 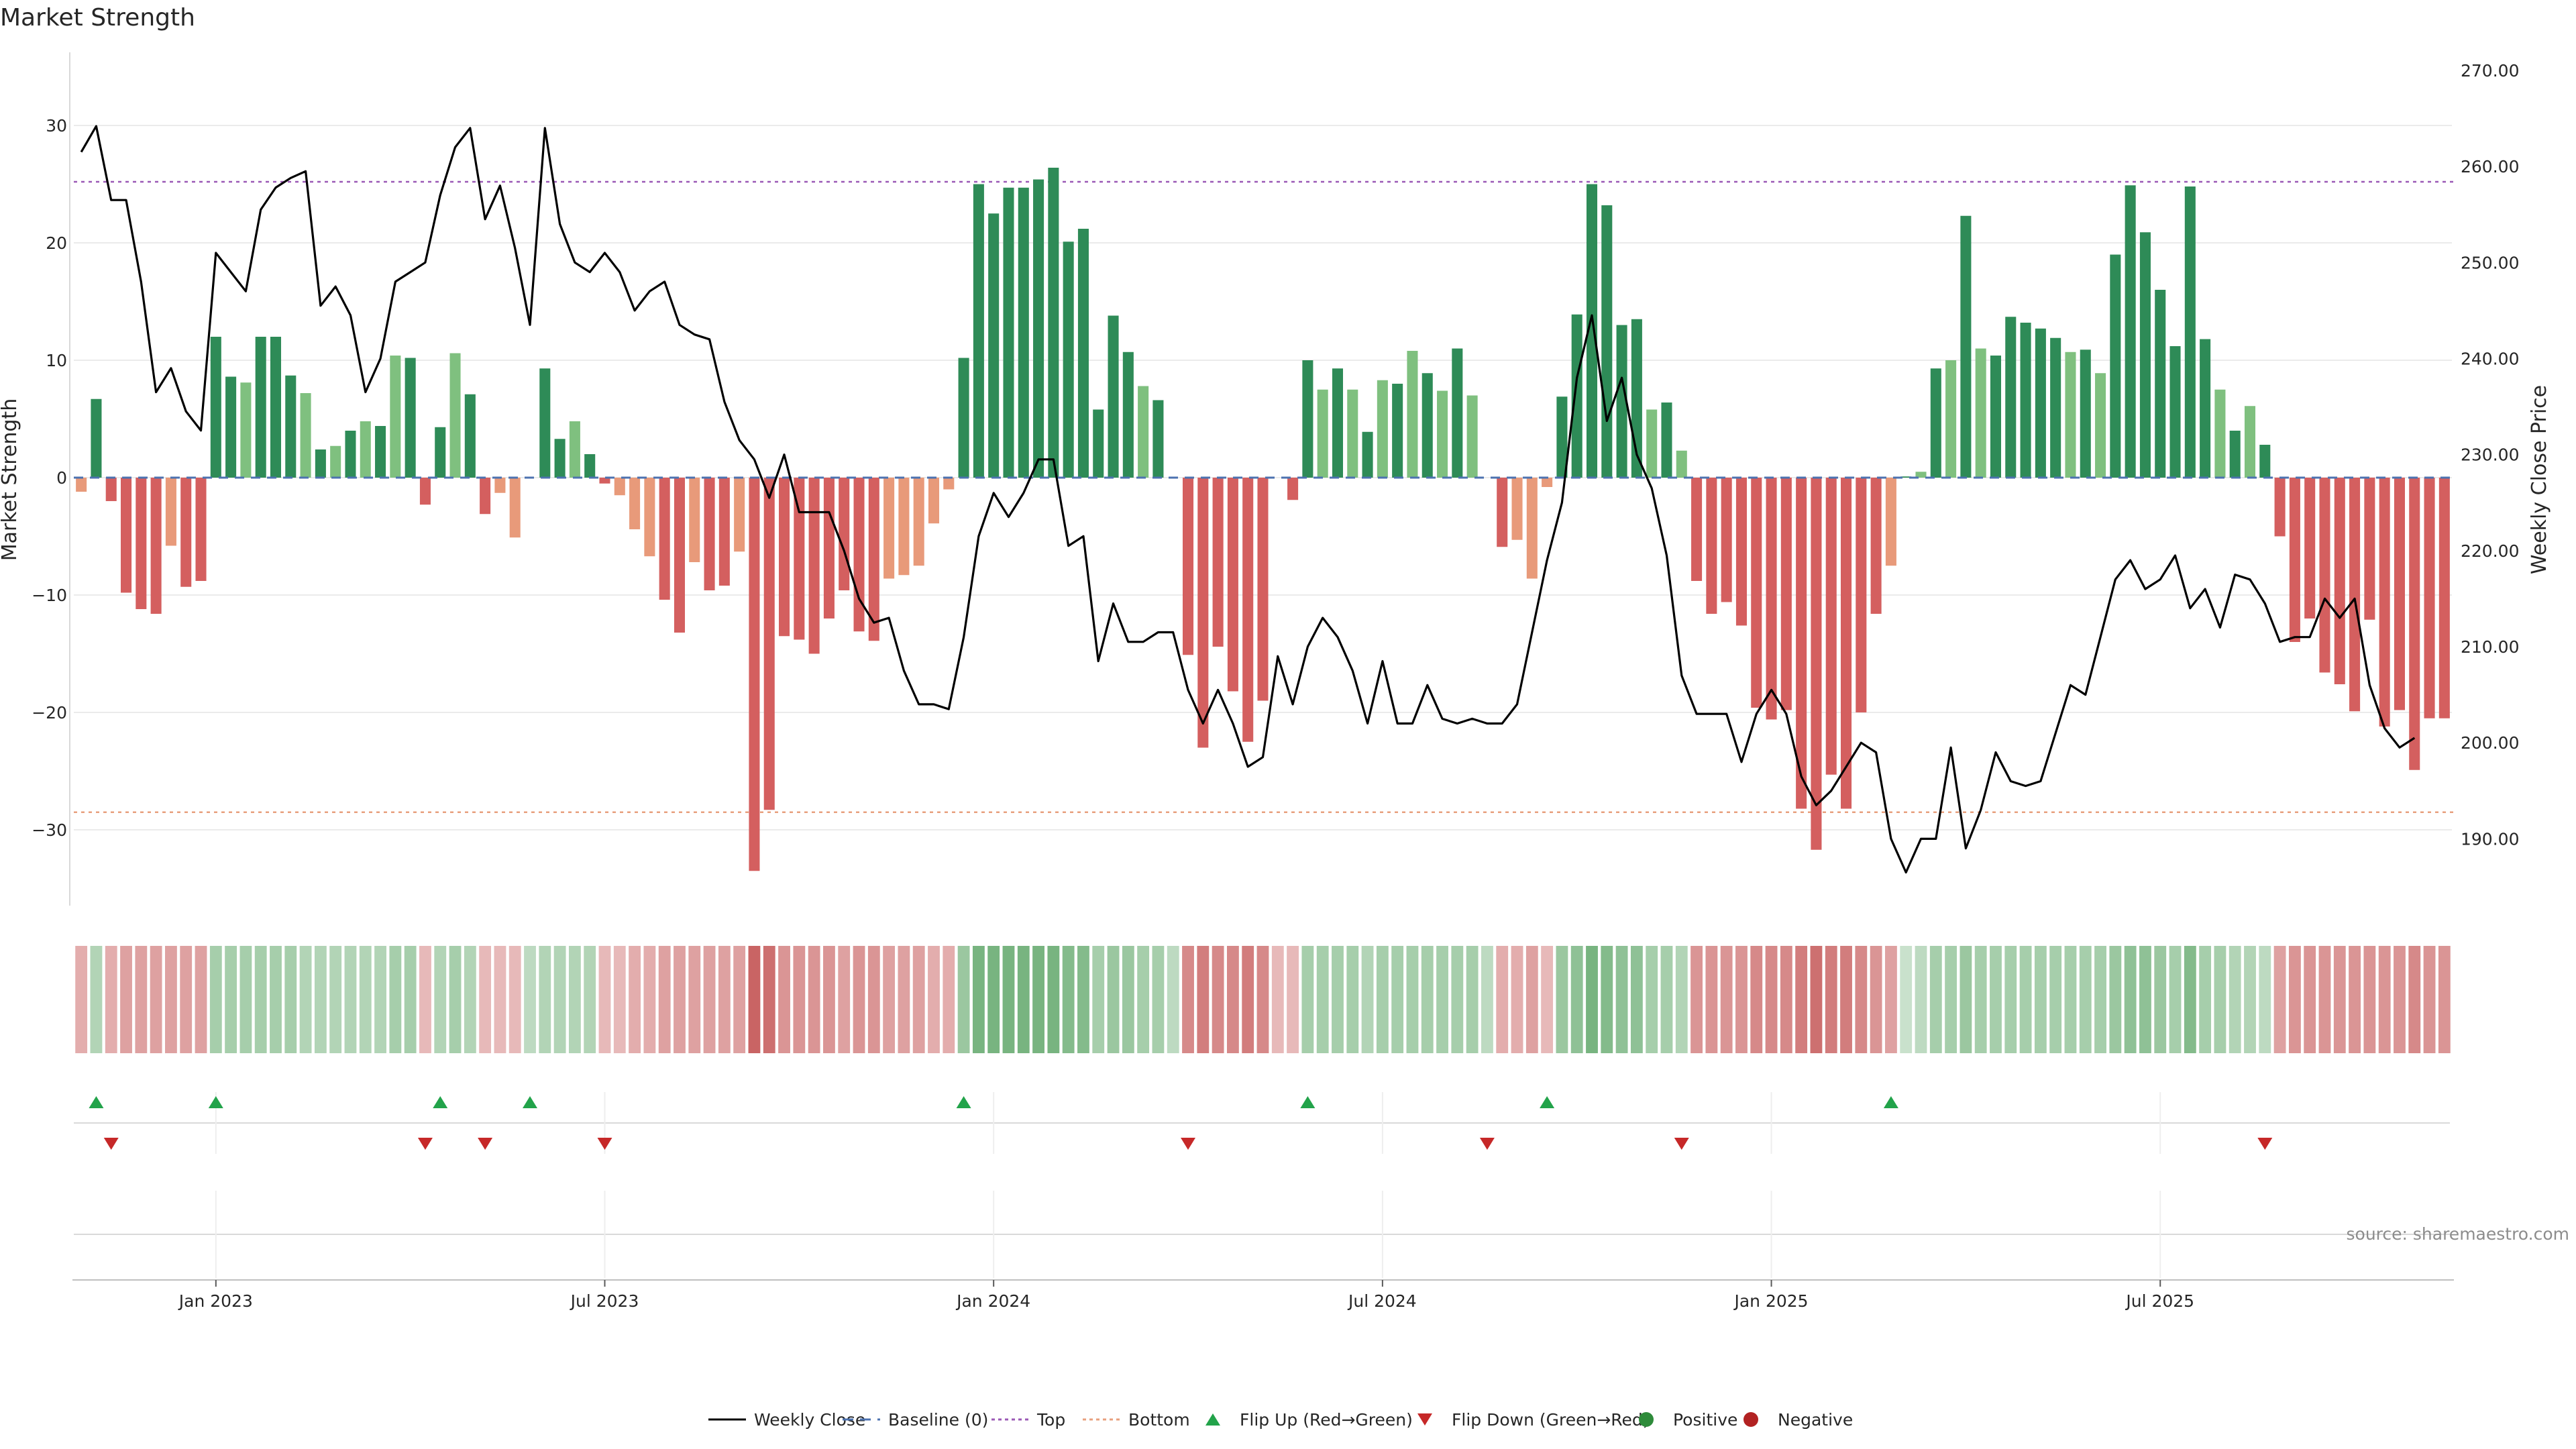 What do you see at coordinates (2490, 166) in the screenshot?
I see `y2-tick-label: 260.00` at bounding box center [2490, 166].